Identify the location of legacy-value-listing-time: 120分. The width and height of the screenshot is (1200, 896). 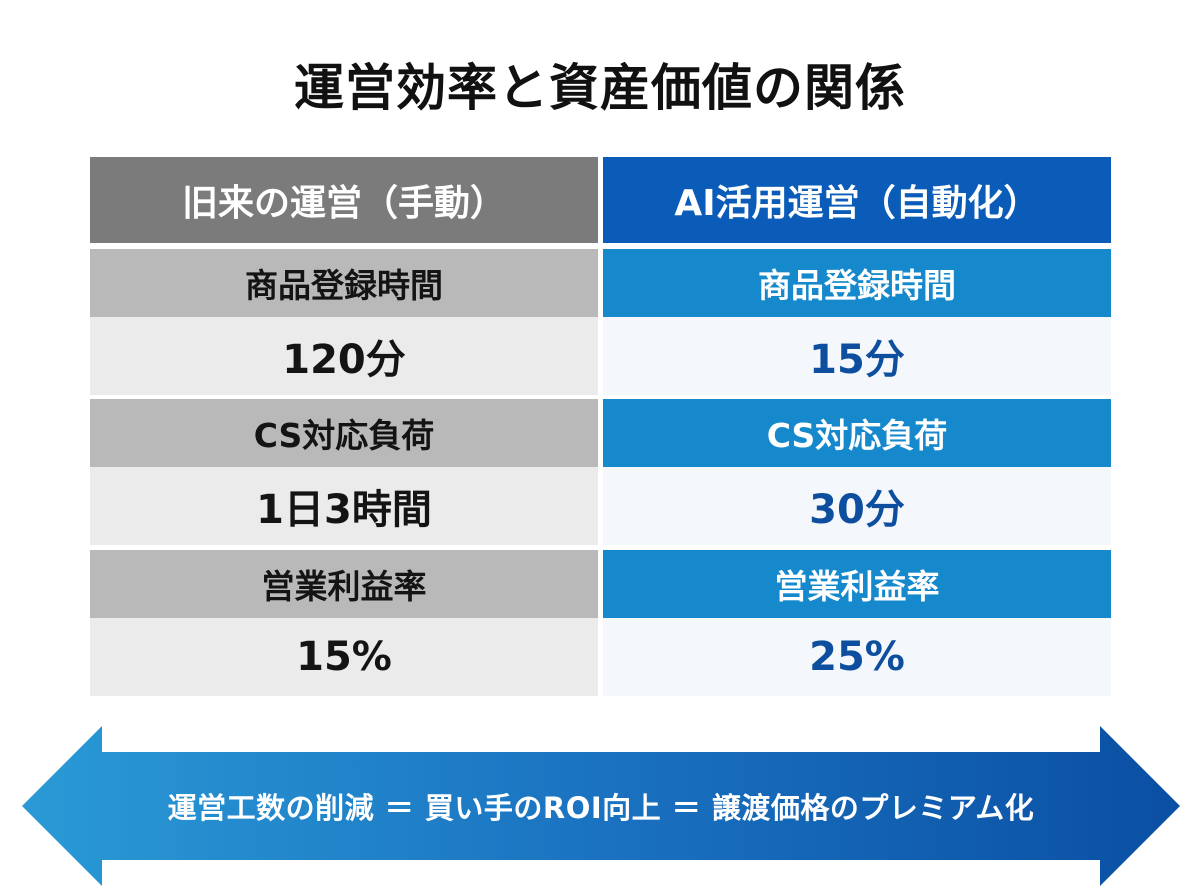
(344, 356).